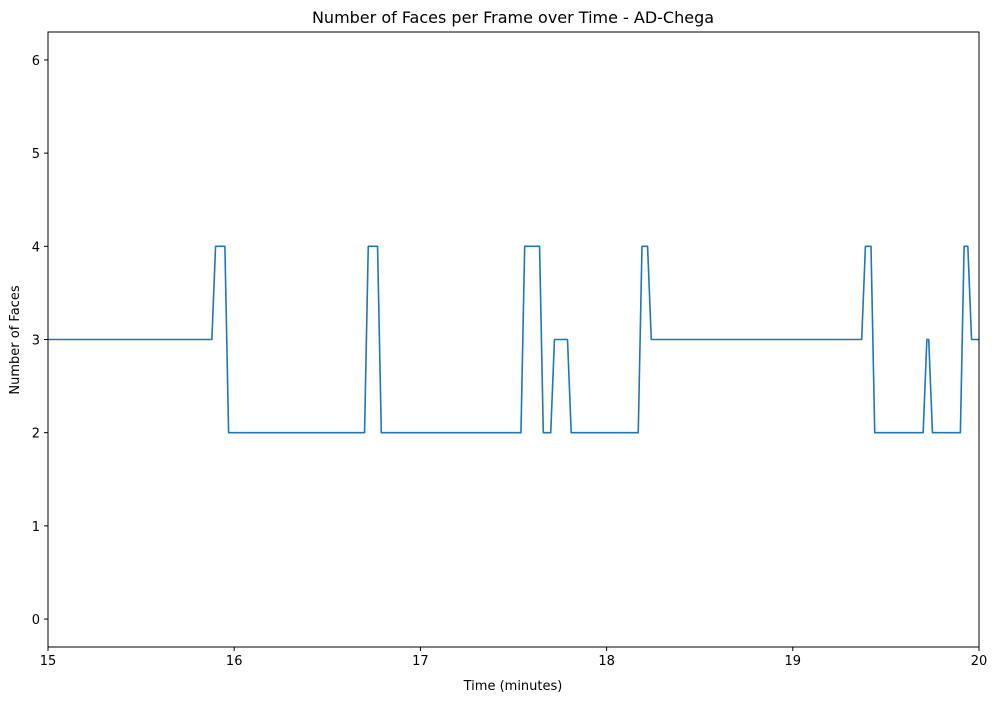 The height and width of the screenshot is (701, 996). I want to click on x-tick-label: 15, so click(48, 661).